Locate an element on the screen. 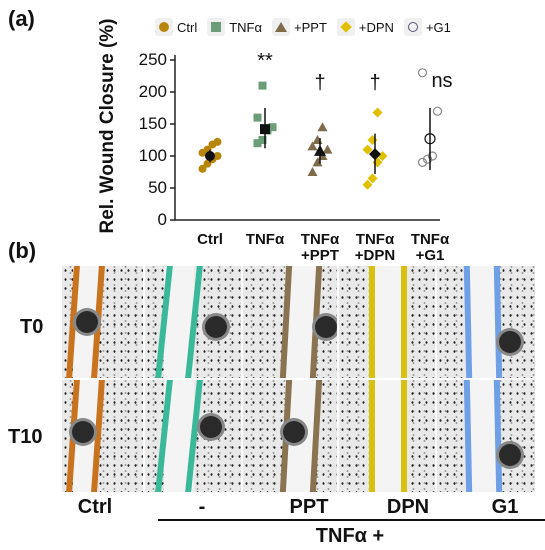  legend-item: +DPN is located at coordinates (365, 27).